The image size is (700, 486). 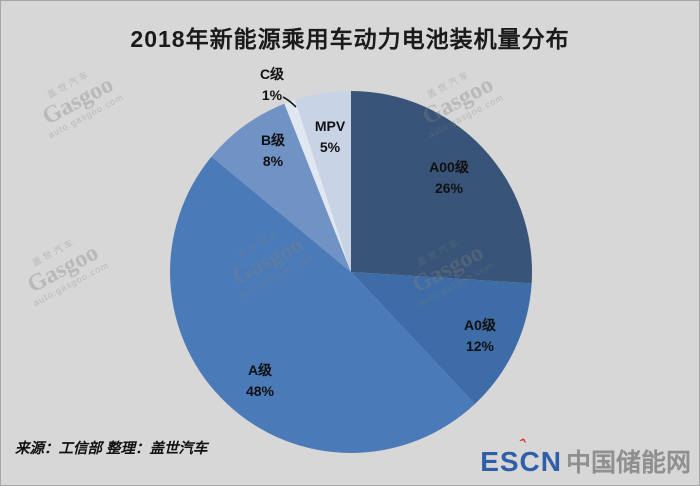 What do you see at coordinates (628, 463) in the screenshot?
I see `escn-logo-cn: 中国储能网` at bounding box center [628, 463].